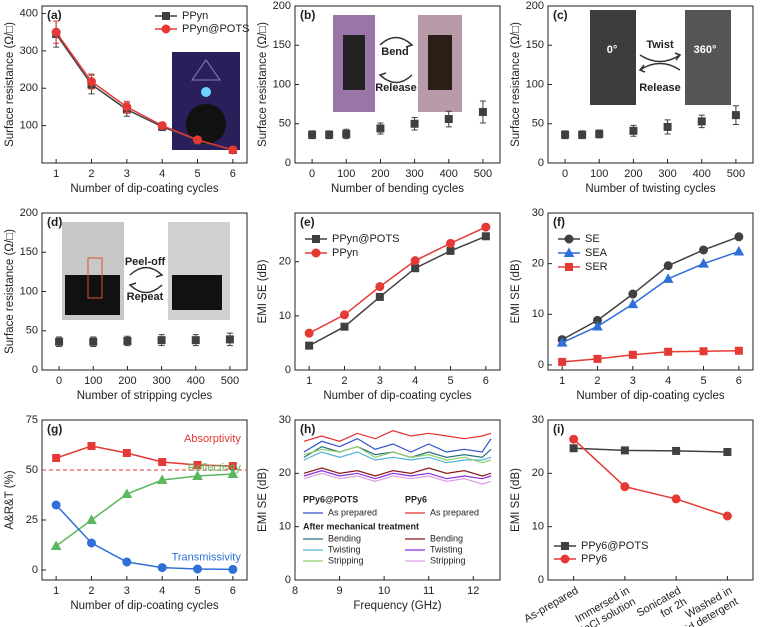 This screenshot has width=760, height=627. I want to click on legend-subtitle: After mechanical treatment, so click(361, 526).